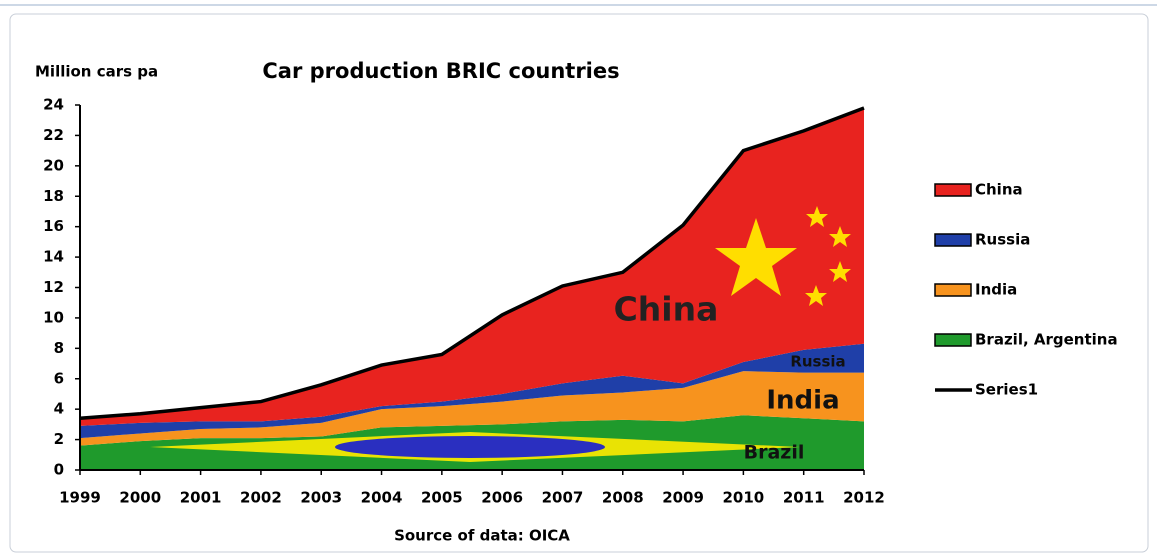 This screenshot has width=1157, height=558. What do you see at coordinates (53, 135) in the screenshot?
I see `y-tick-label: 22` at bounding box center [53, 135].